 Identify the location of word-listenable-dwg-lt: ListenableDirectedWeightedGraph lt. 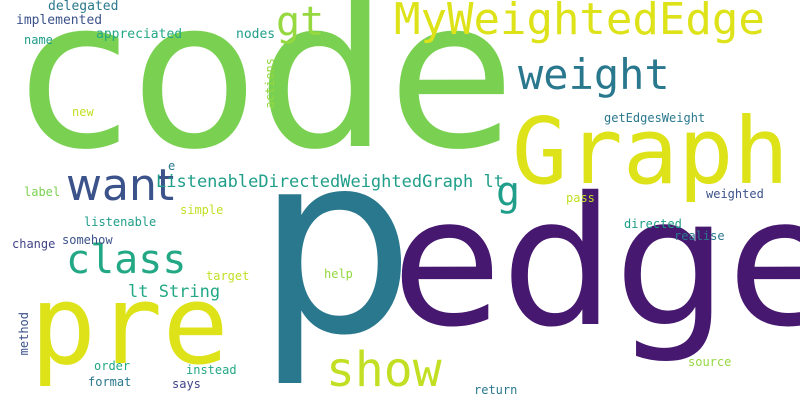
(330, 182).